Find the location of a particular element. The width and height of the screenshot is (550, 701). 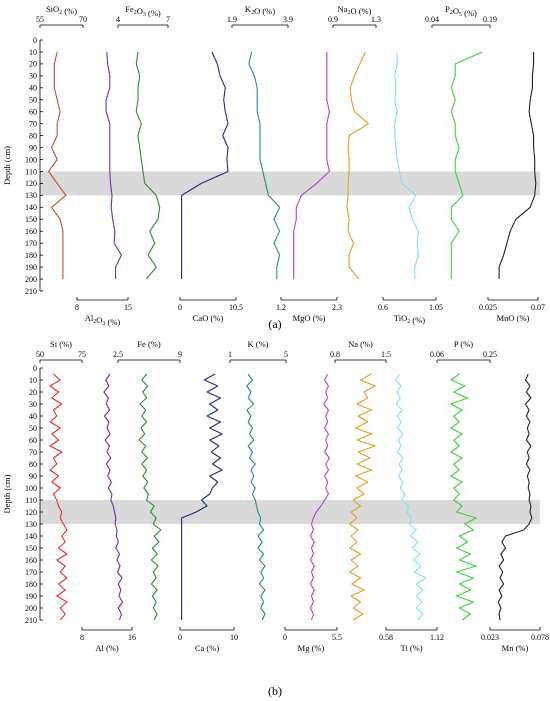

panel-label-b: (b) is located at coordinates (275, 691).